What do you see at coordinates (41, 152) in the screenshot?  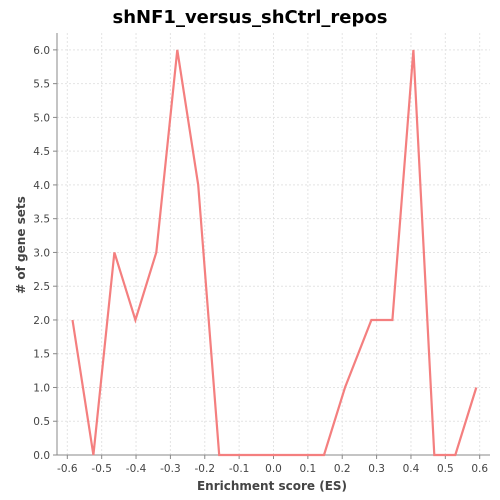 I see `y-tick-label: 4.5` at bounding box center [41, 152].